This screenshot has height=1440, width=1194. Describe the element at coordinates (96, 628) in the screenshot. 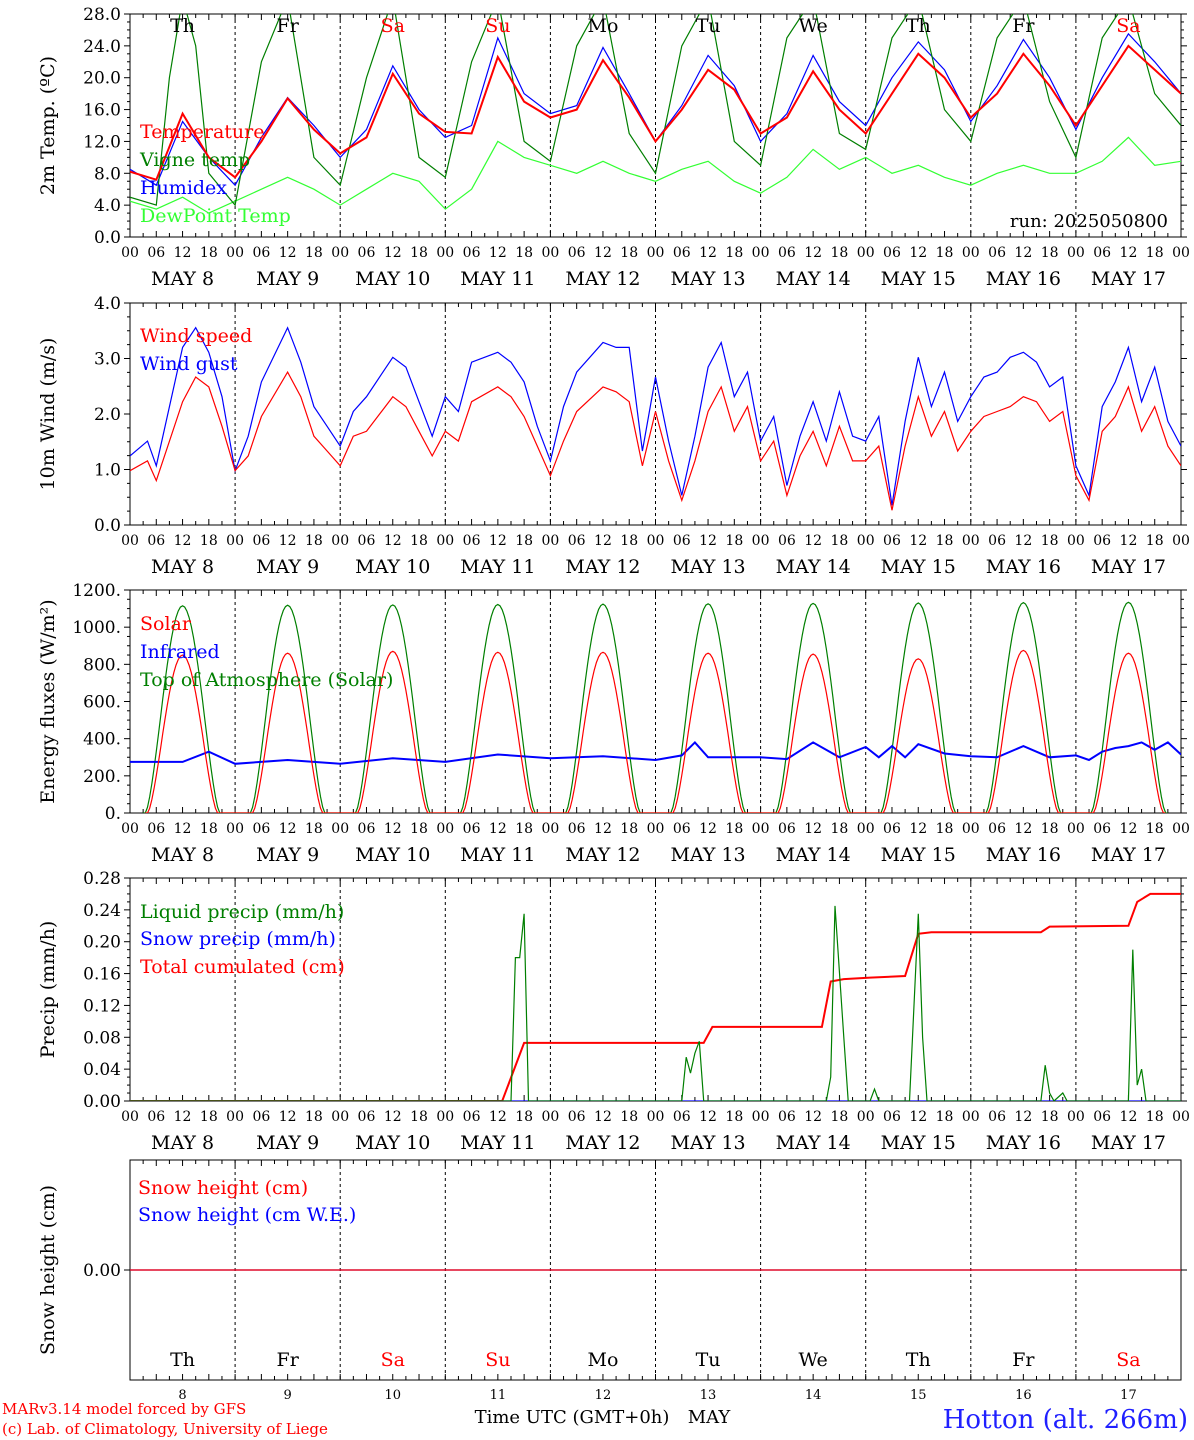

I see `y-tick-label: 1000.` at that location.